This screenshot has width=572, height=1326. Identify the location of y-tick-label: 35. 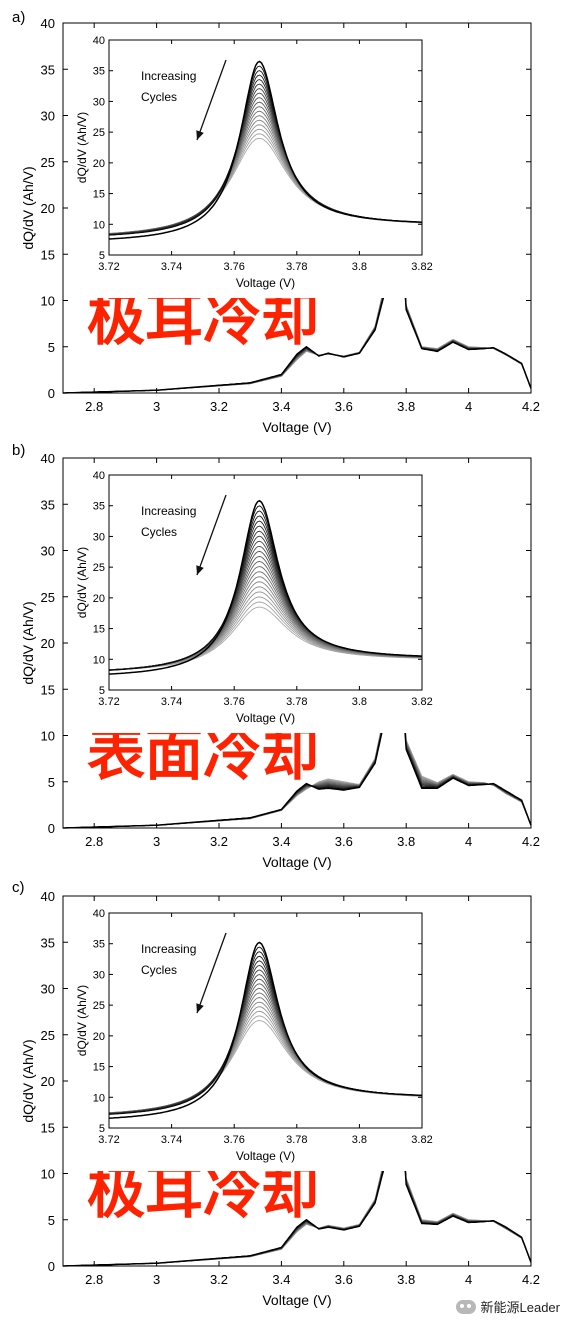
(48, 69).